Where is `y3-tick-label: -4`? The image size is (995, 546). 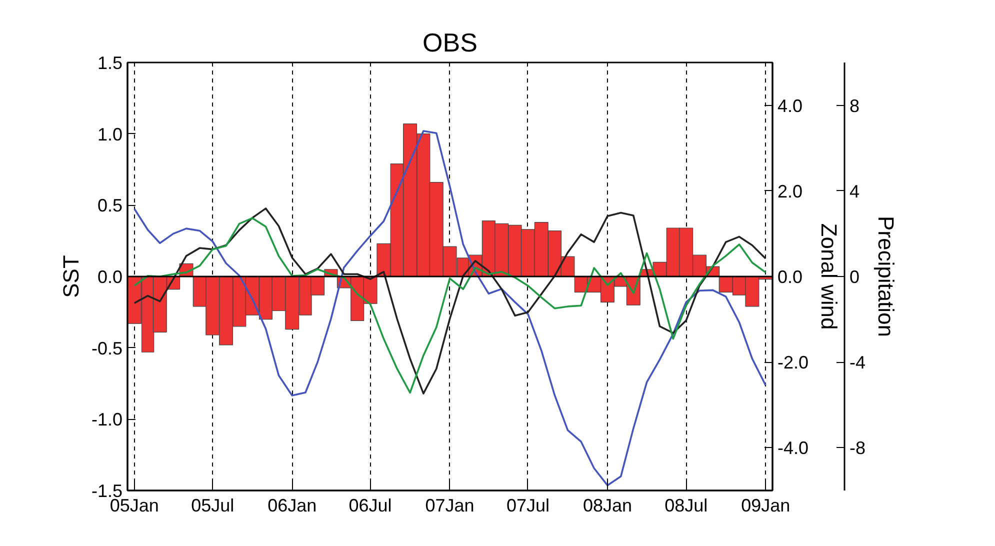
y3-tick-label: -4 is located at coordinates (858, 362).